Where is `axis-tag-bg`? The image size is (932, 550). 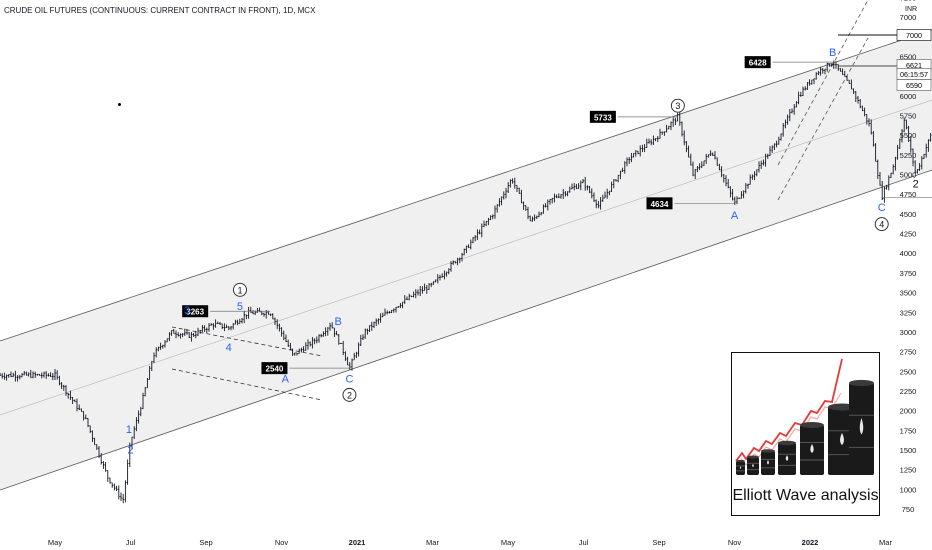 axis-tag-bg is located at coordinates (914, 85).